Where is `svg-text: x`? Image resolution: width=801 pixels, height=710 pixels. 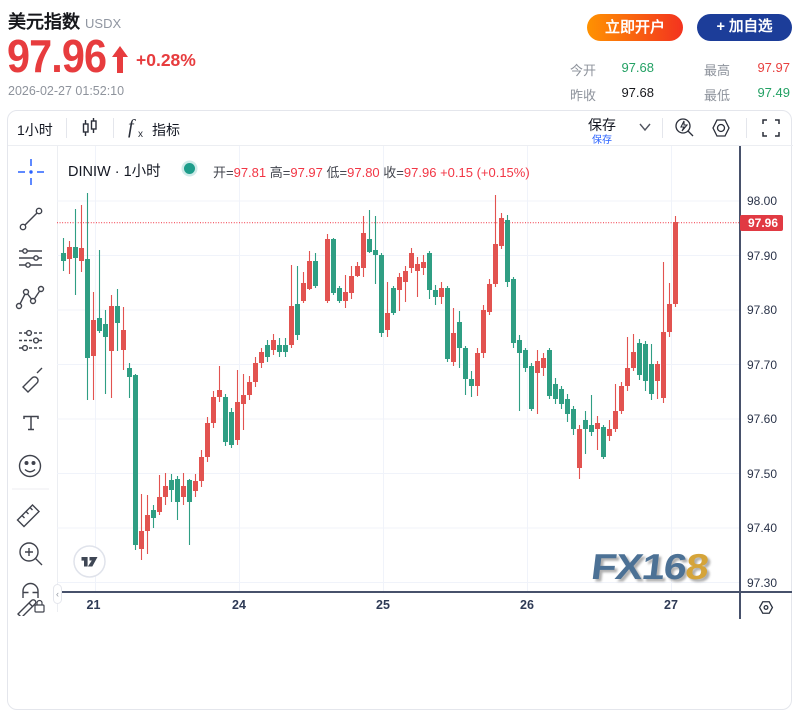
svg-text: x is located at coordinates (140, 134).